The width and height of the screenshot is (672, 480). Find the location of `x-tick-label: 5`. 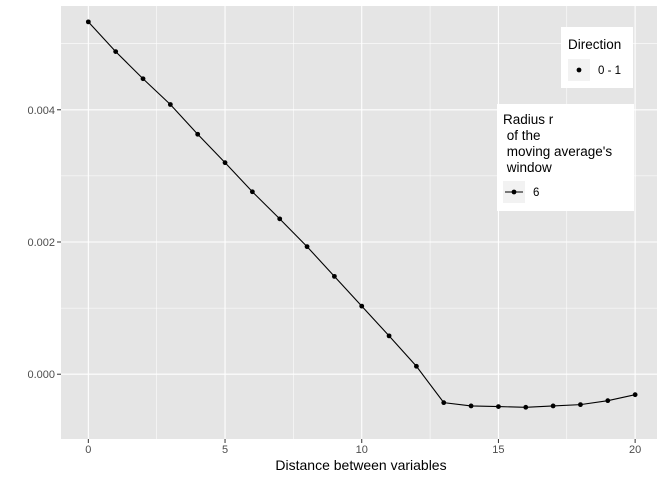

x-tick-label: 5 is located at coordinates (225, 450).